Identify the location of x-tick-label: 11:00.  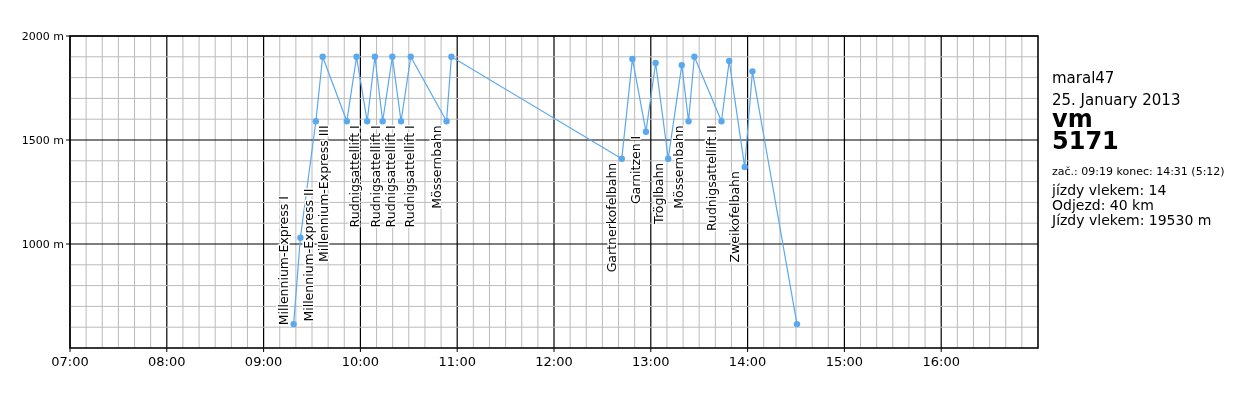
(457, 361).